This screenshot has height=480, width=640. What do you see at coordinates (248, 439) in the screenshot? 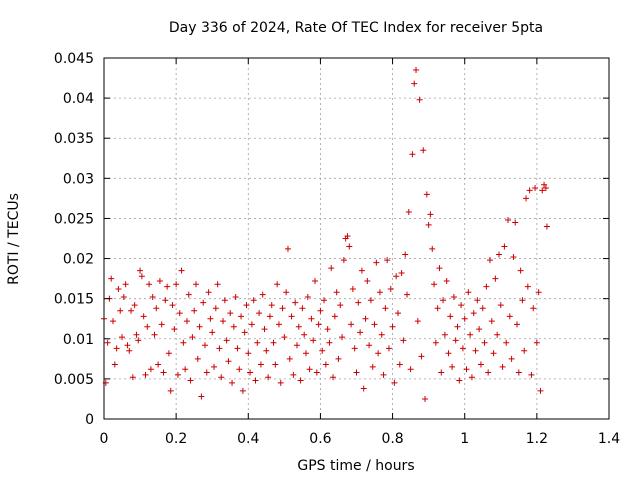
I see `x-tick-label: 0.4` at bounding box center [248, 439].